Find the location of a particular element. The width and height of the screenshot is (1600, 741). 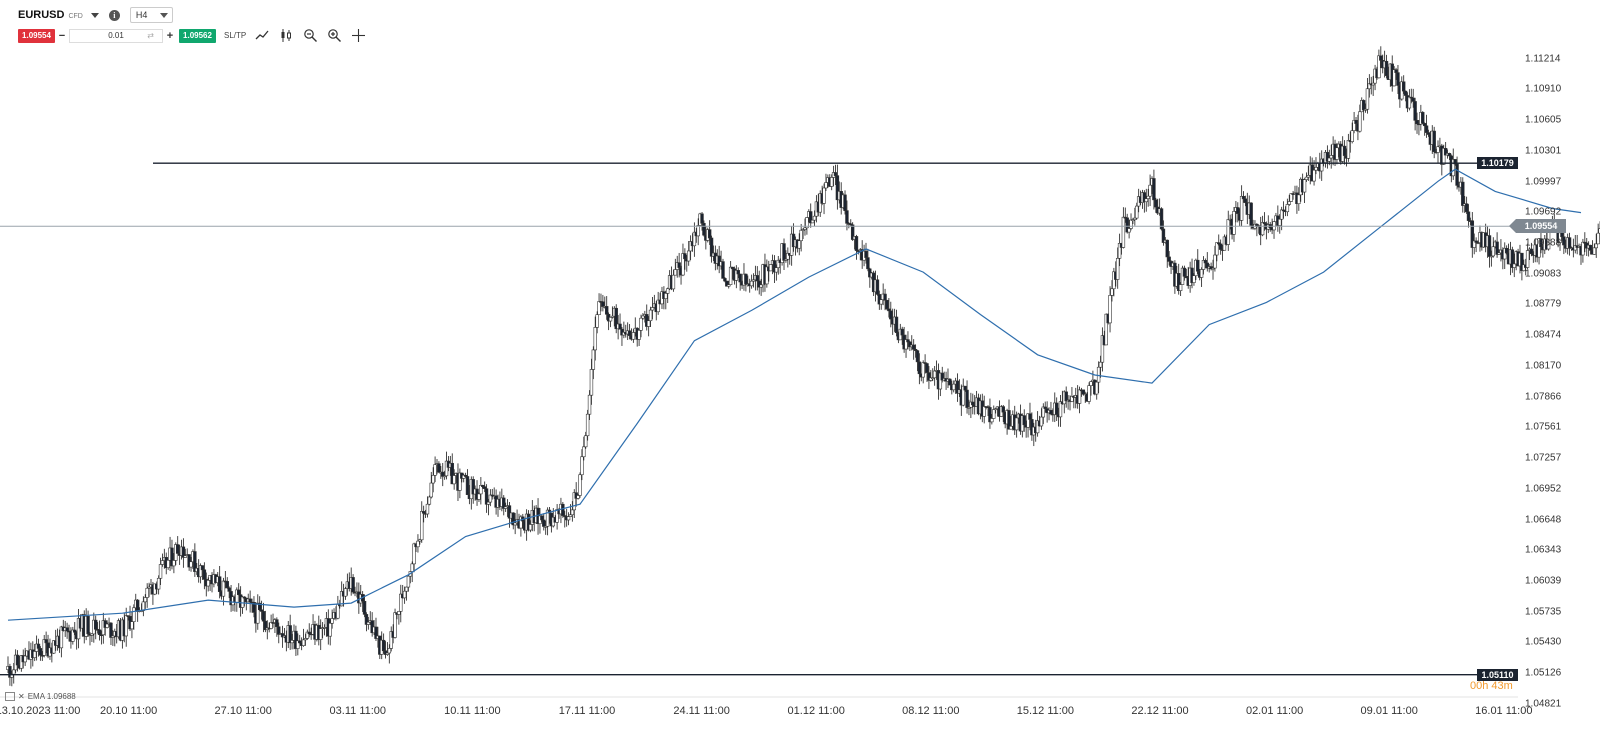

price-tick-label: 1.06343 is located at coordinates (1543, 550).